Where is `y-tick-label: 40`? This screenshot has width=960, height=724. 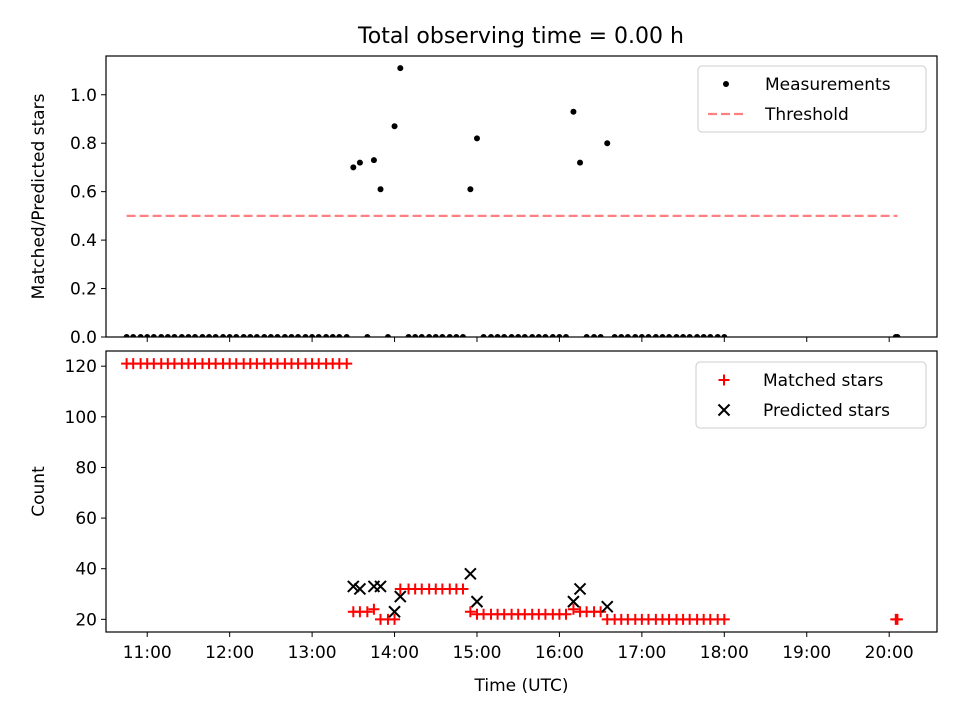 y-tick-label: 40 is located at coordinates (86, 570).